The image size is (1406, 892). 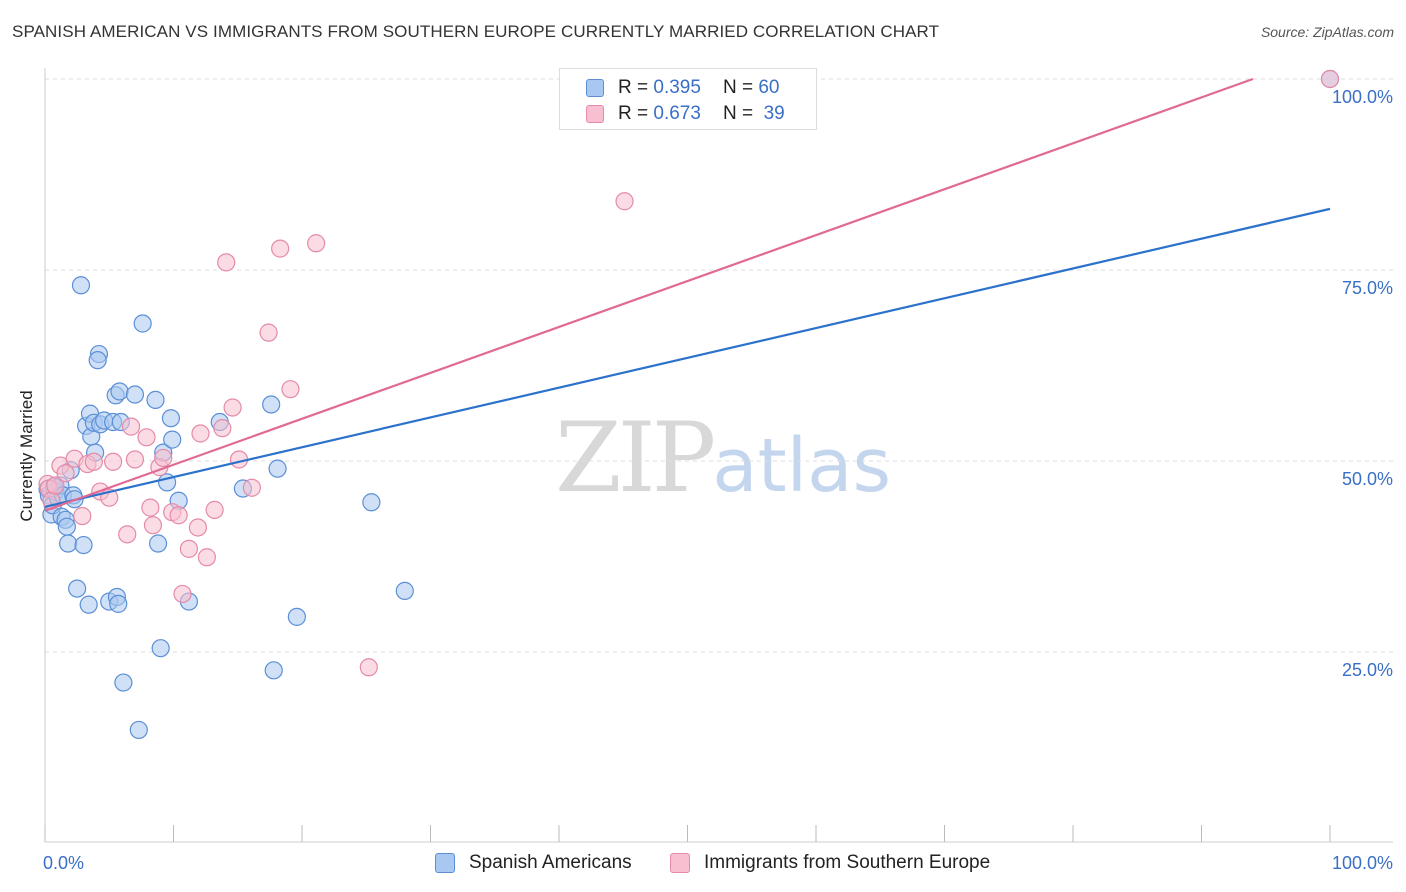 I want to click on legend-item-southern-europe: Immigrants from Southern Europe, so click(x=830, y=863).